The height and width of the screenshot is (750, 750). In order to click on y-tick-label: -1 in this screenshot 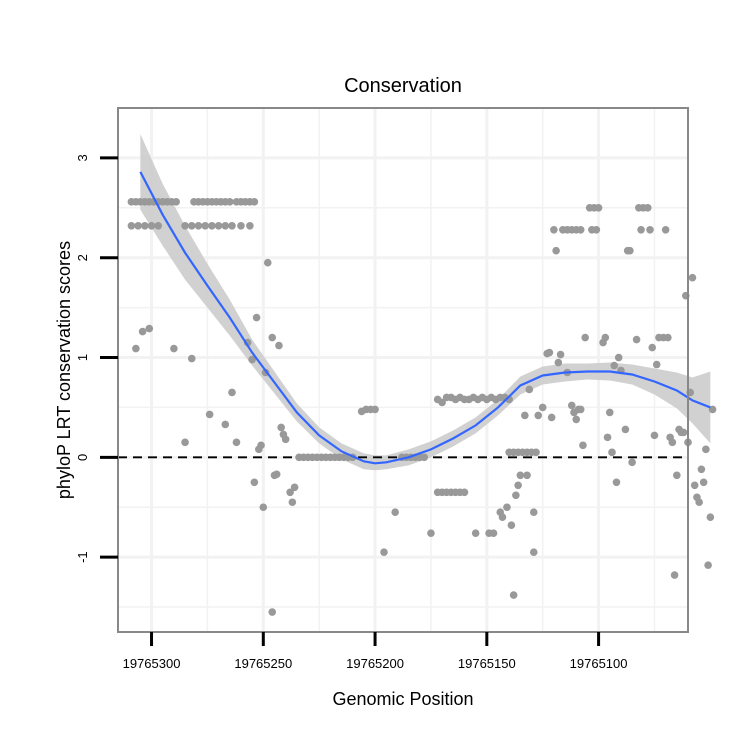, I will do `click(82, 557)`.